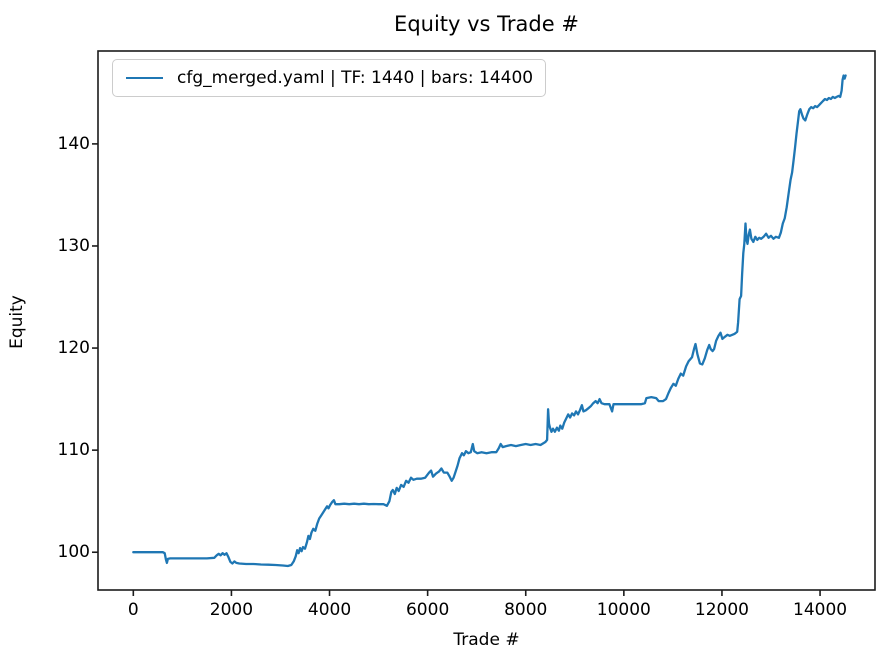 This screenshot has height=672, width=896. I want to click on y-tick-label: 120, so click(73, 348).